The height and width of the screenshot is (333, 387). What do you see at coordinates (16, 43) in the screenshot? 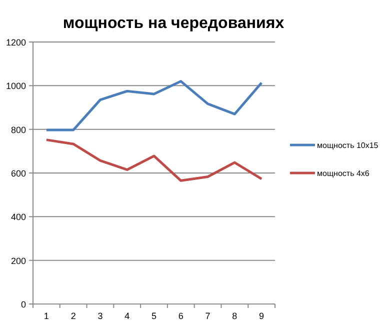
I see `y-tick-label: 1200` at bounding box center [16, 43].